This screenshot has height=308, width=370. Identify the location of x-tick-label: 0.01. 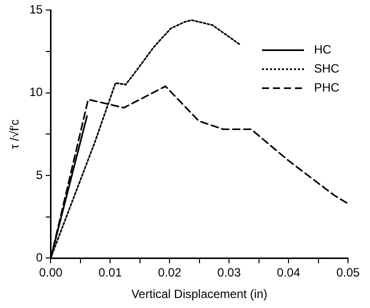
(110, 273).